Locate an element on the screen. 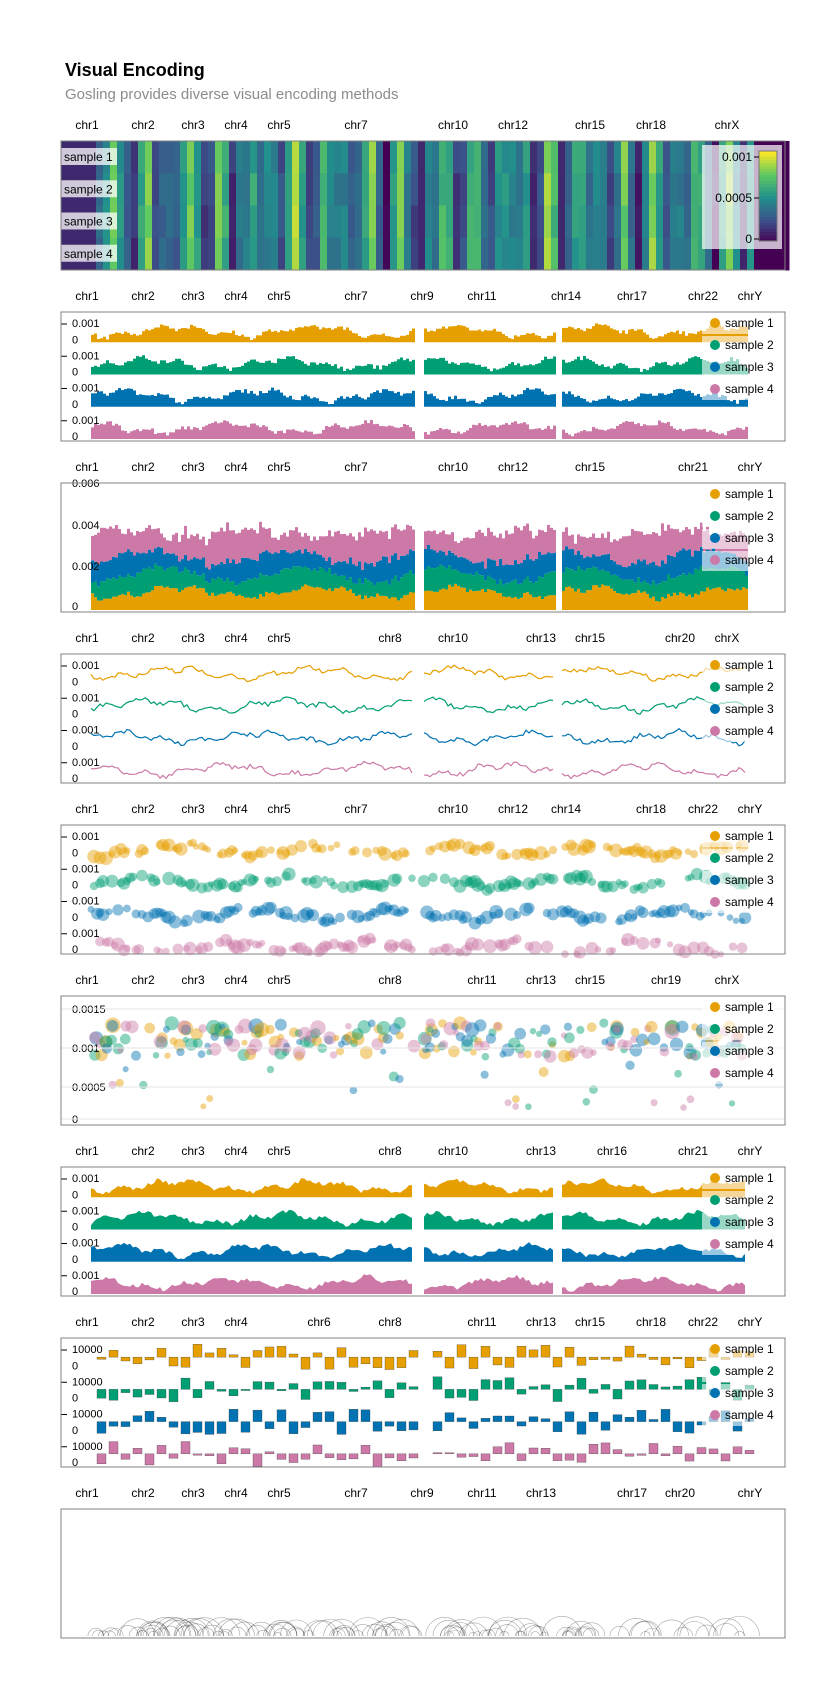  area-series is located at coordinates (653, 1285).